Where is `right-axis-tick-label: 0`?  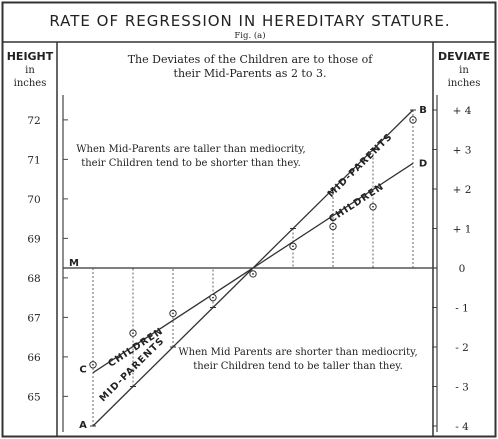
right-axis-tick-label: 0 is located at coordinates (462, 269).